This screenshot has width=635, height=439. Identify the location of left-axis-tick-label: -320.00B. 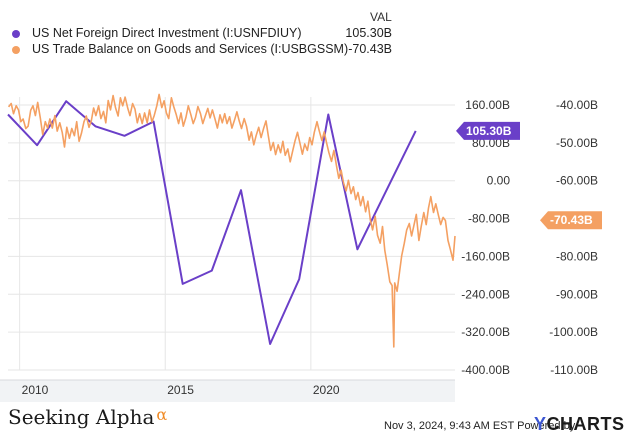
(485, 332).